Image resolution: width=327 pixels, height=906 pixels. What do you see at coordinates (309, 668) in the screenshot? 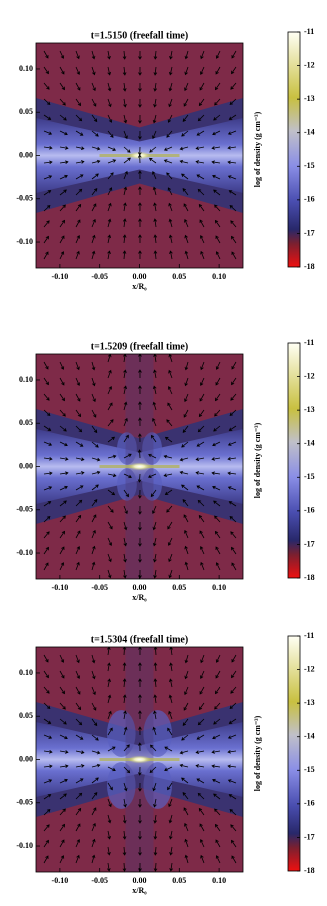
I see `colorbar-tick-label: -12` at bounding box center [309, 668].